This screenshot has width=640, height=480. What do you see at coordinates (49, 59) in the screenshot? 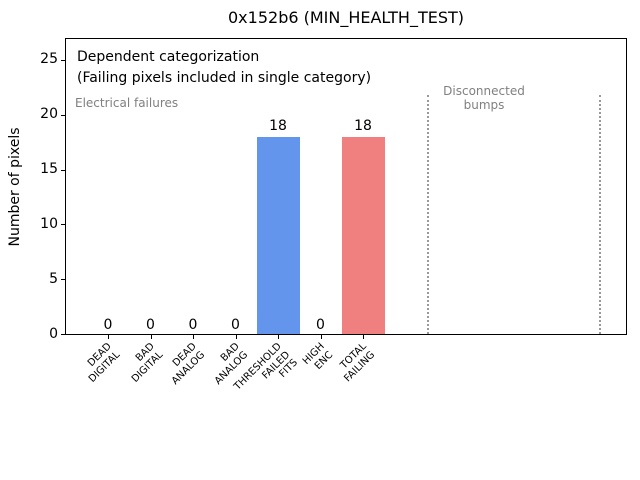
I see `y-tick-label: 25` at bounding box center [49, 59].